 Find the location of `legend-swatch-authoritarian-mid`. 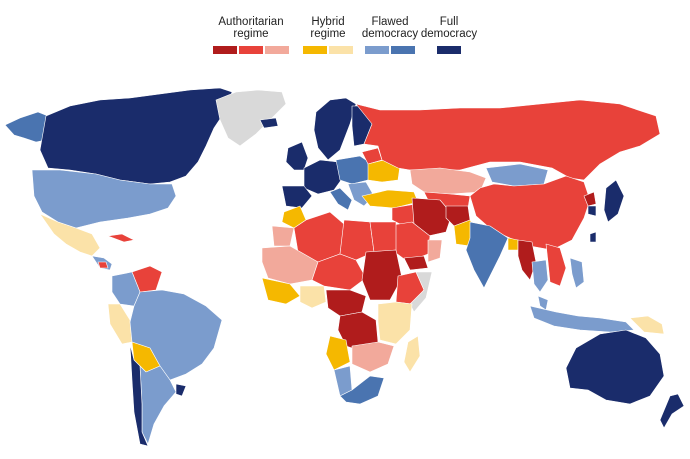

legend-swatch-authoritarian-mid is located at coordinates (251, 50).